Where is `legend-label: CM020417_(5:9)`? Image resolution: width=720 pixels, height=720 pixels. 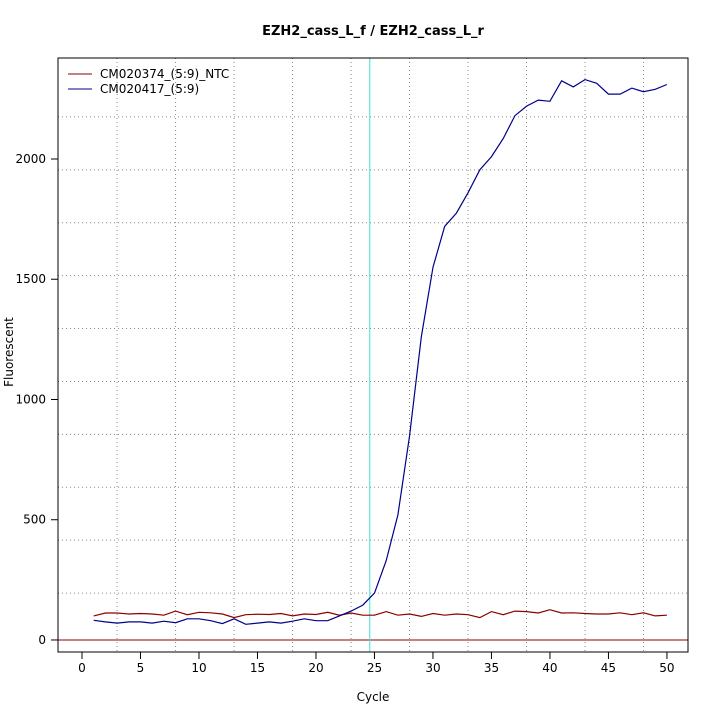
legend-label: CM020417_(5:9) is located at coordinates (149, 89).